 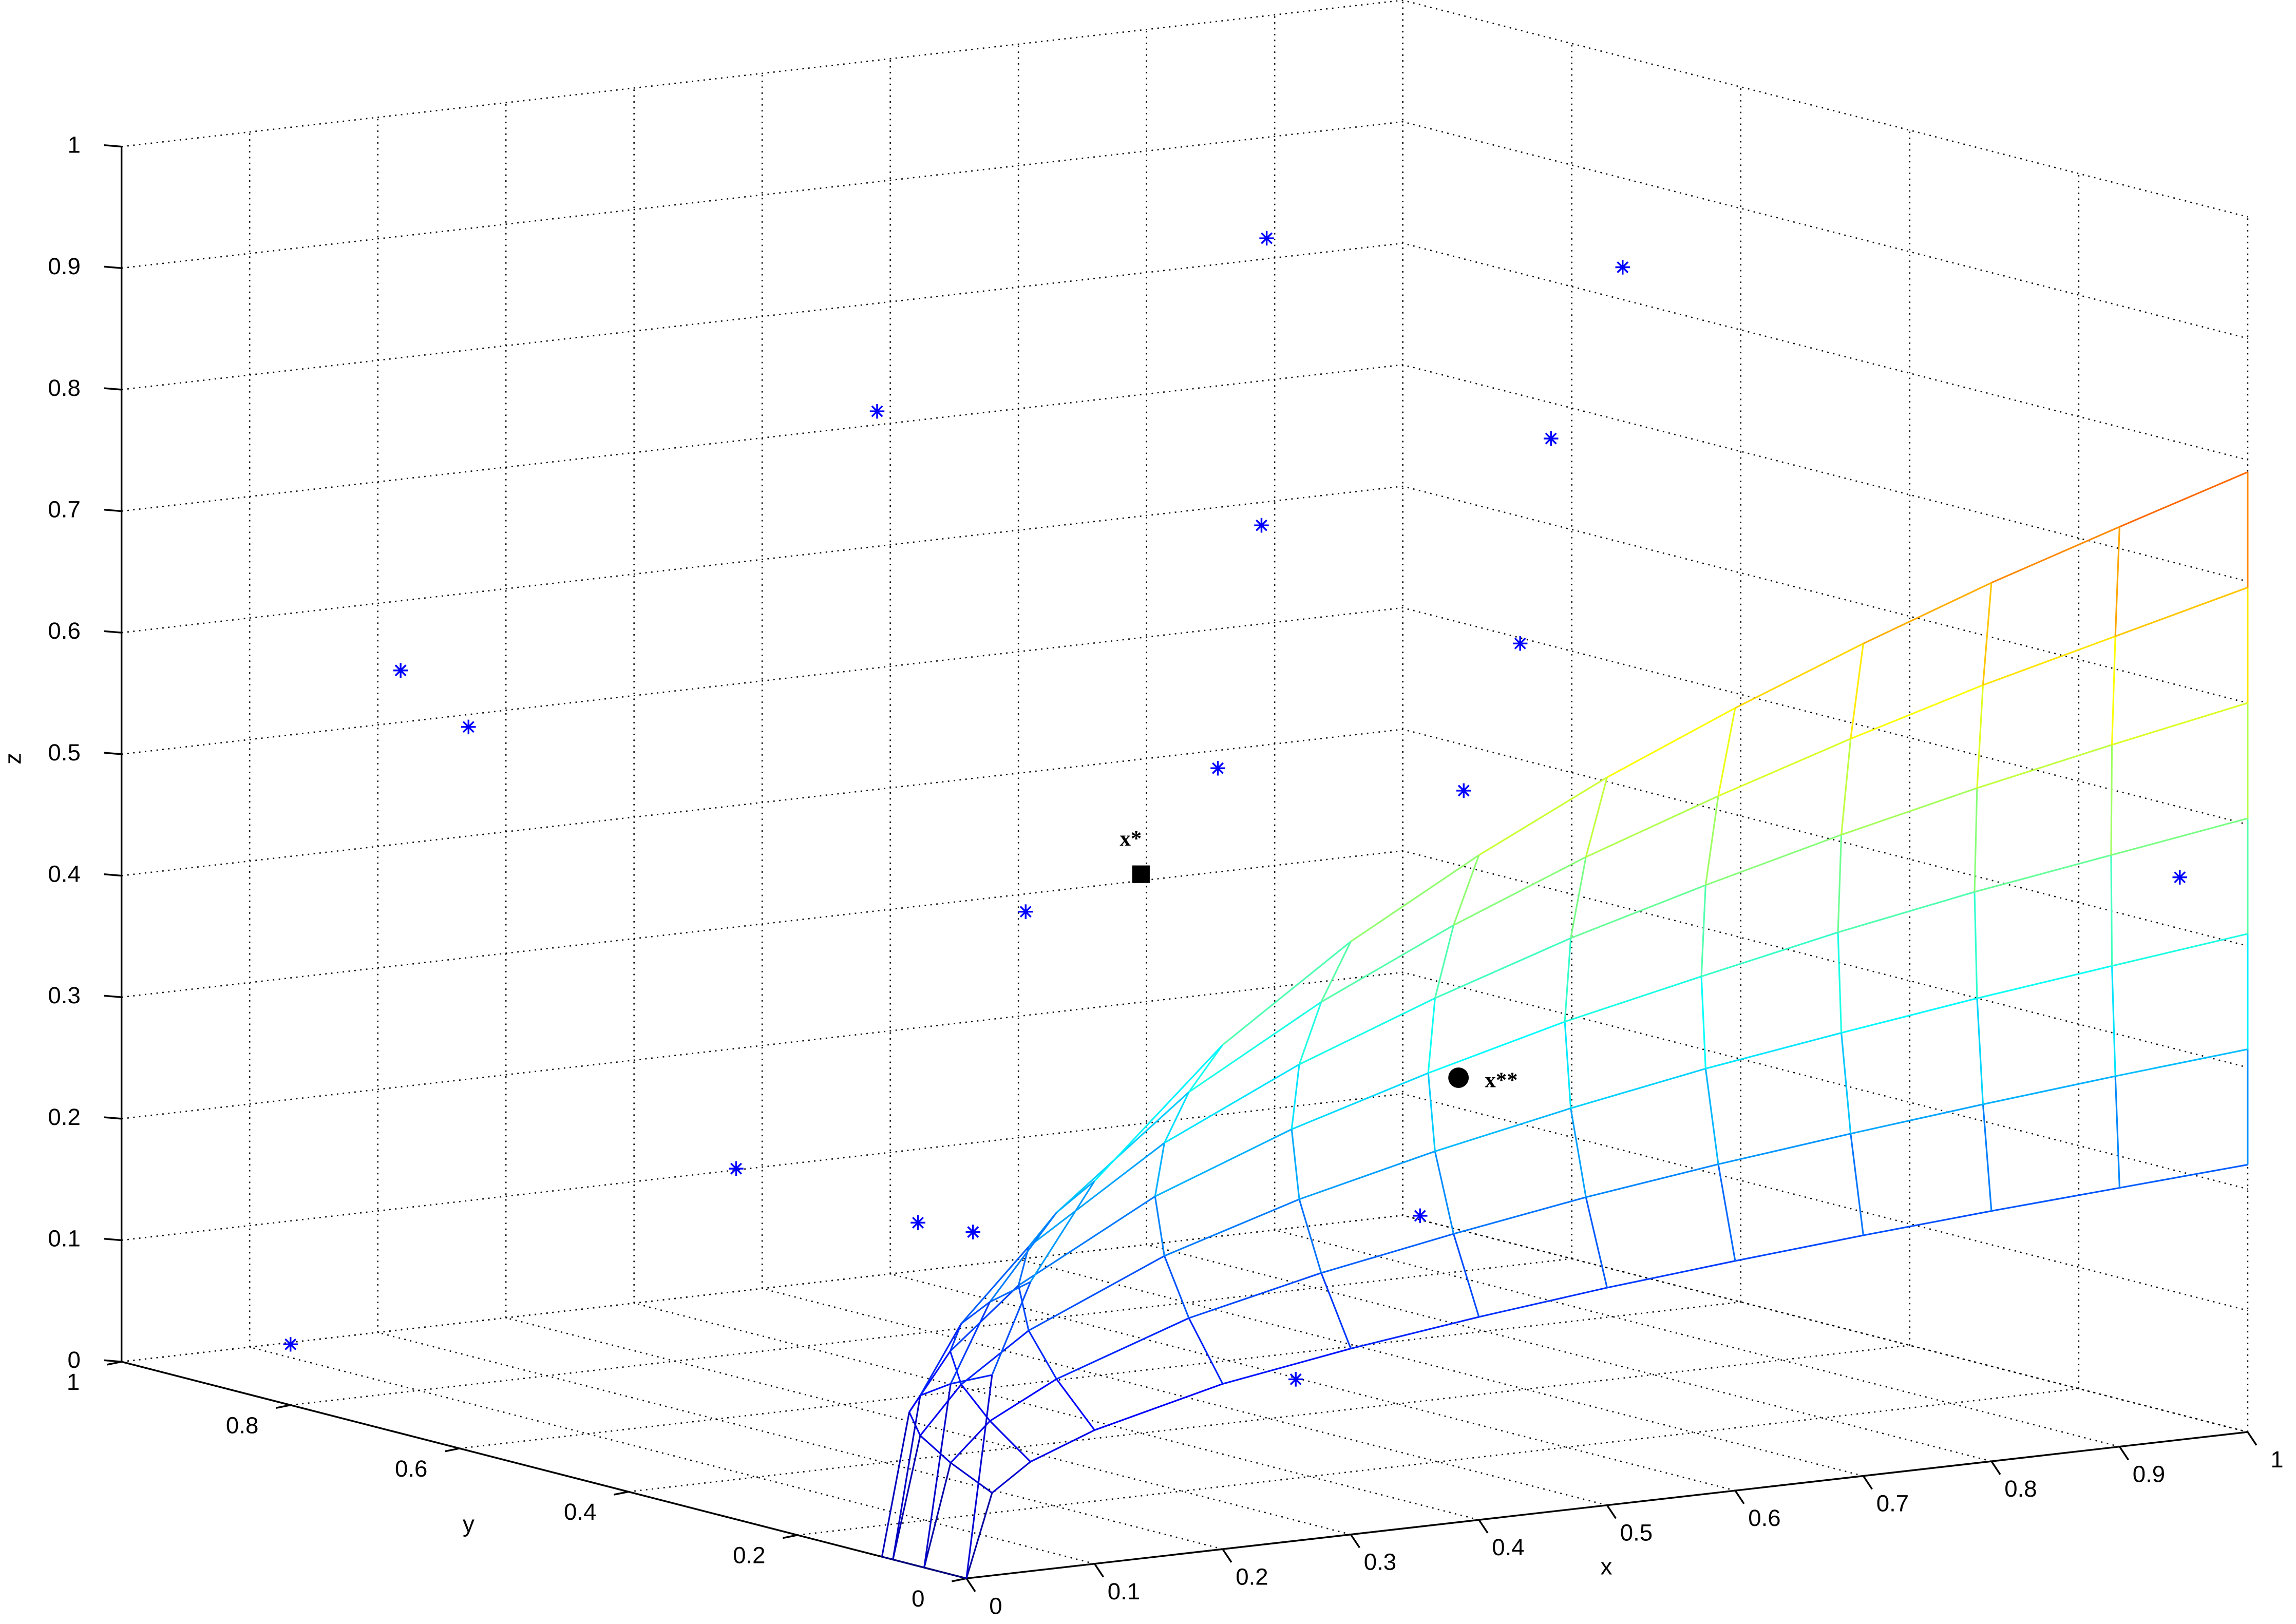 What do you see at coordinates (580, 1512) in the screenshot?
I see `y-tick-label: 0.4` at bounding box center [580, 1512].